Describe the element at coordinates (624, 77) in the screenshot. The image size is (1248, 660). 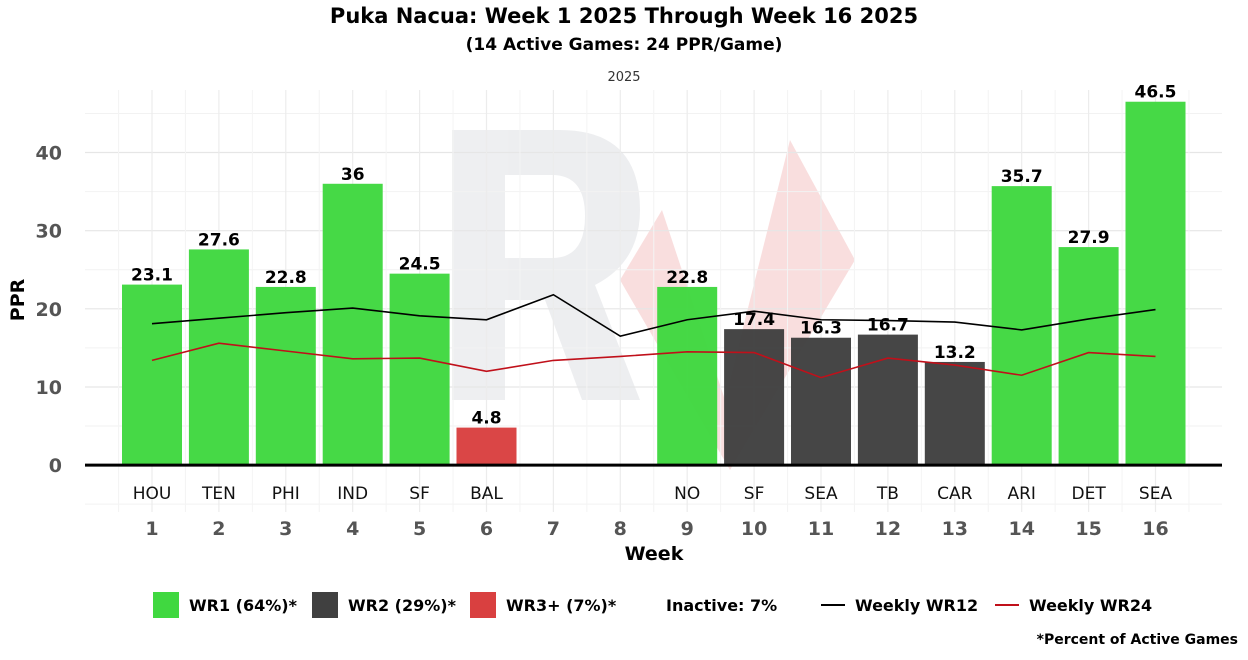
I see `facet-label: 2025` at that location.